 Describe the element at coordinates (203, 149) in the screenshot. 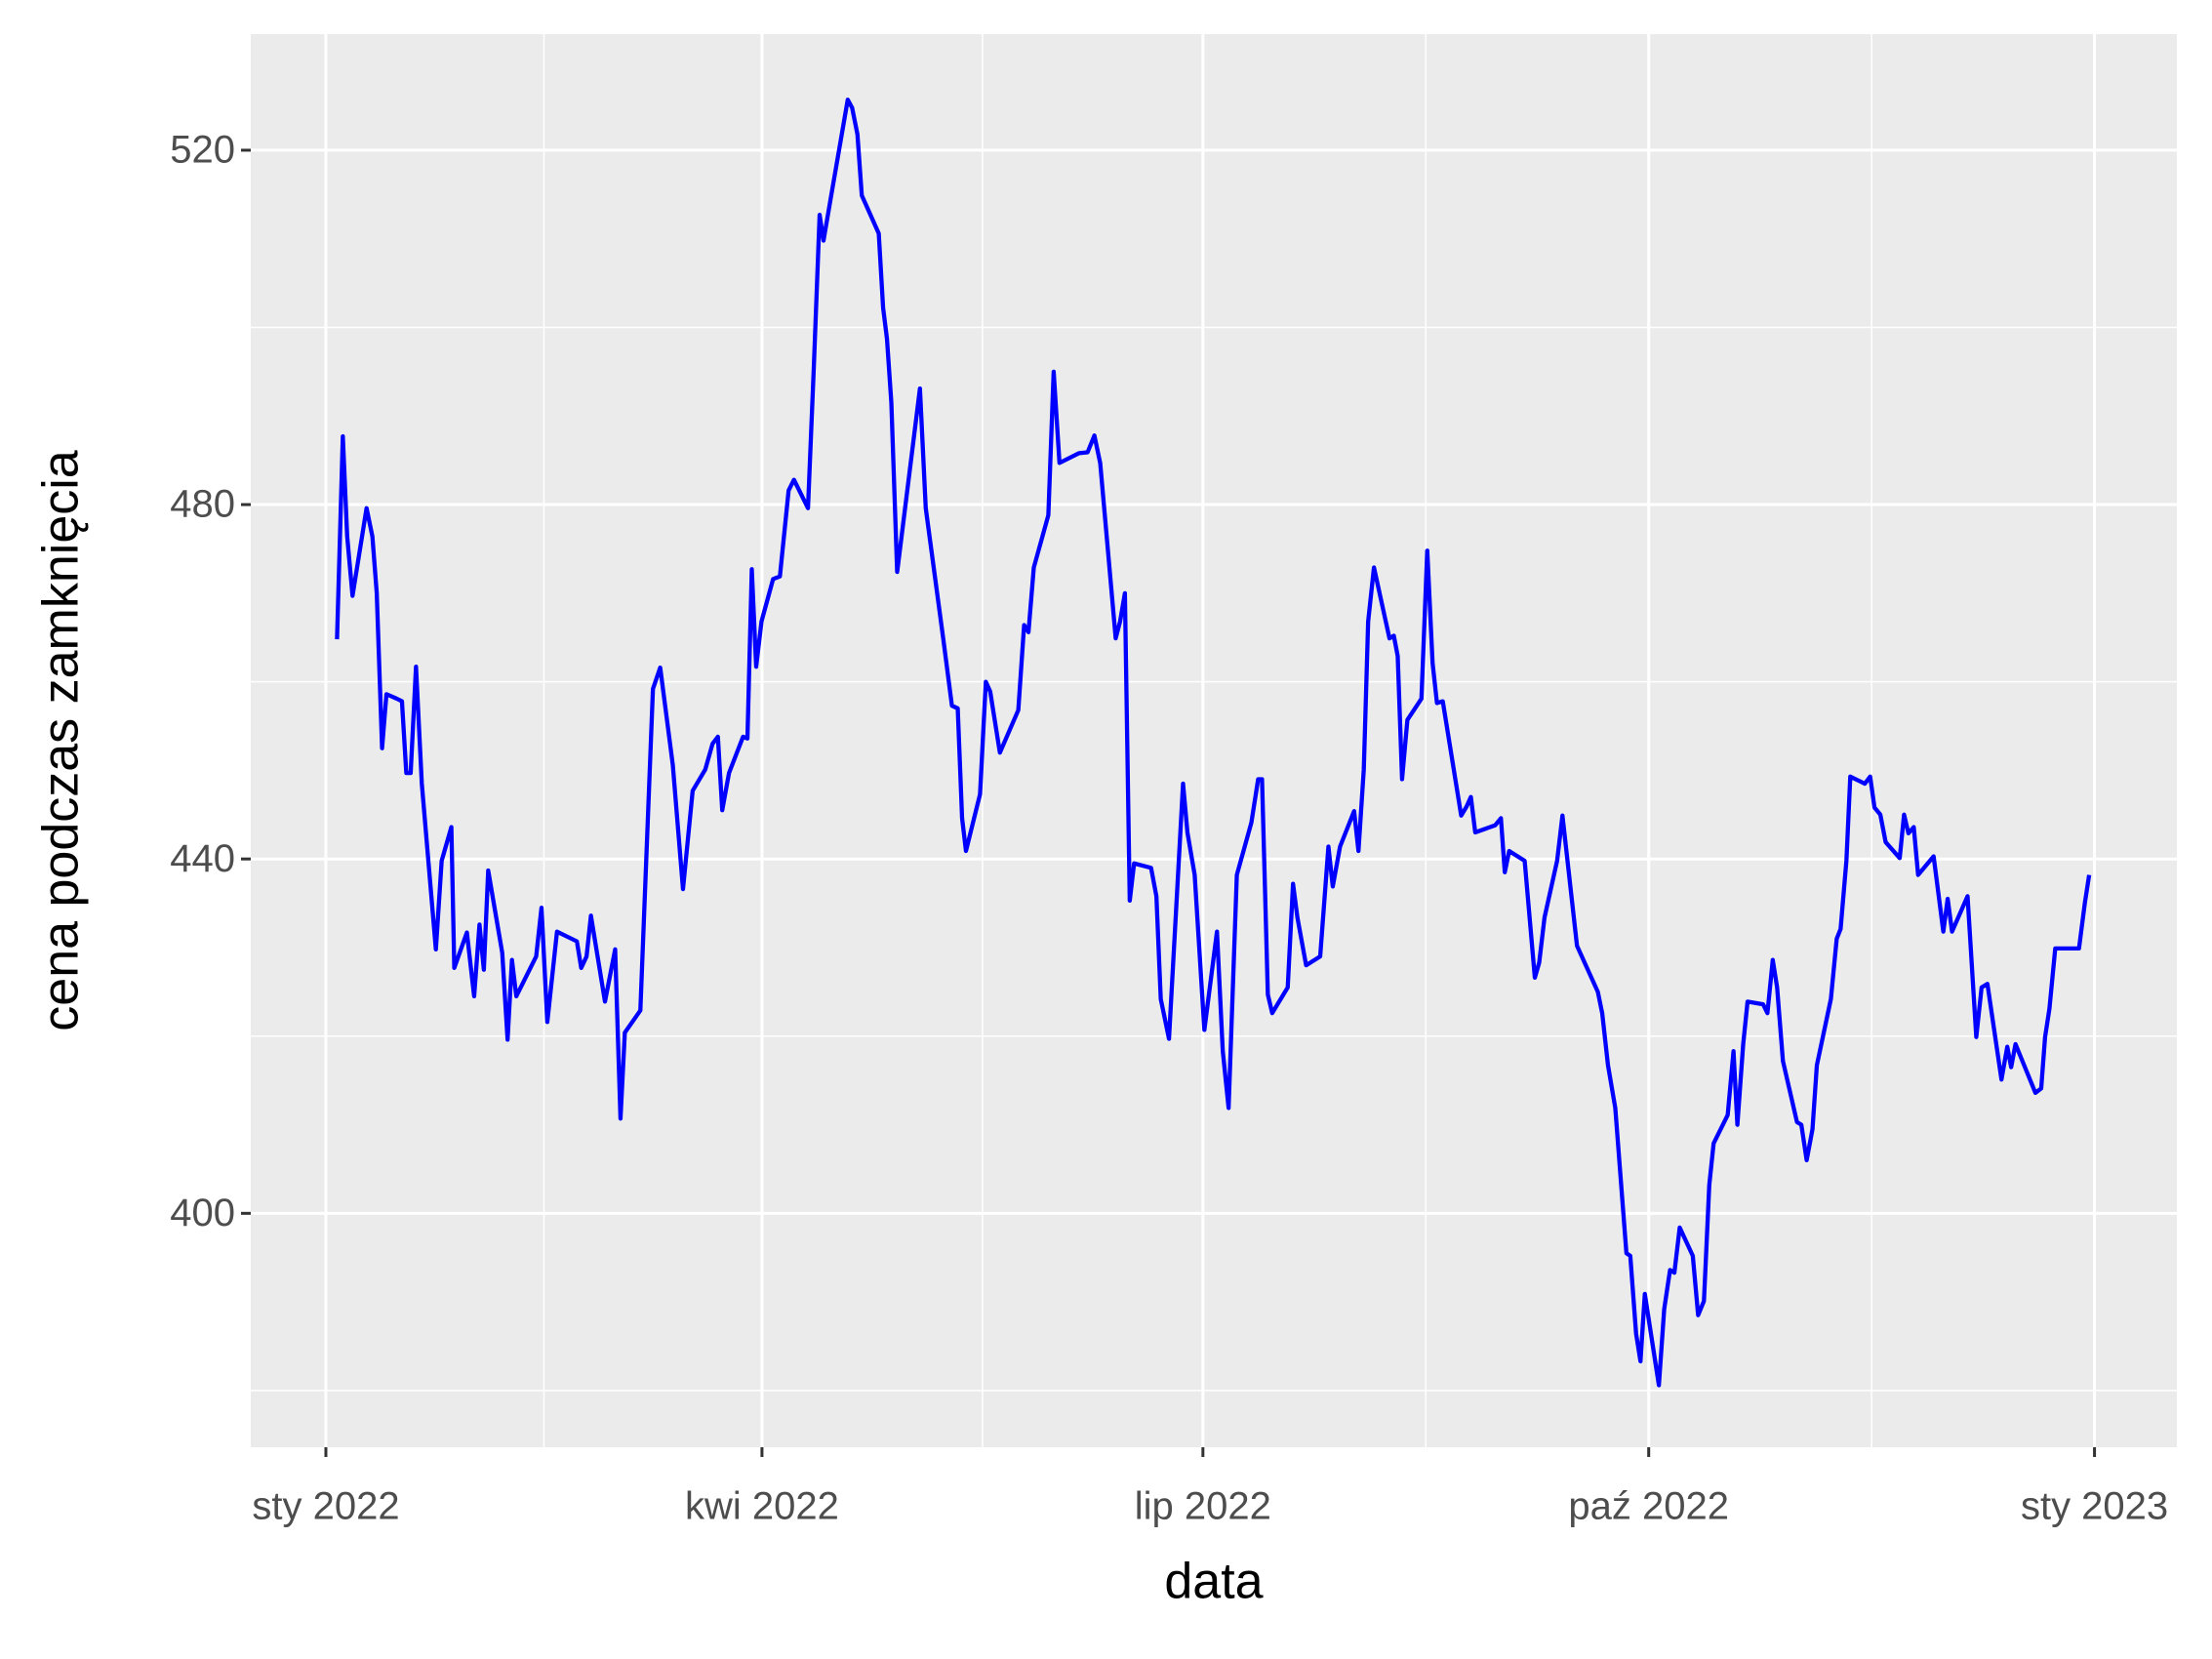

I see `y-tick-label: 520` at that location.